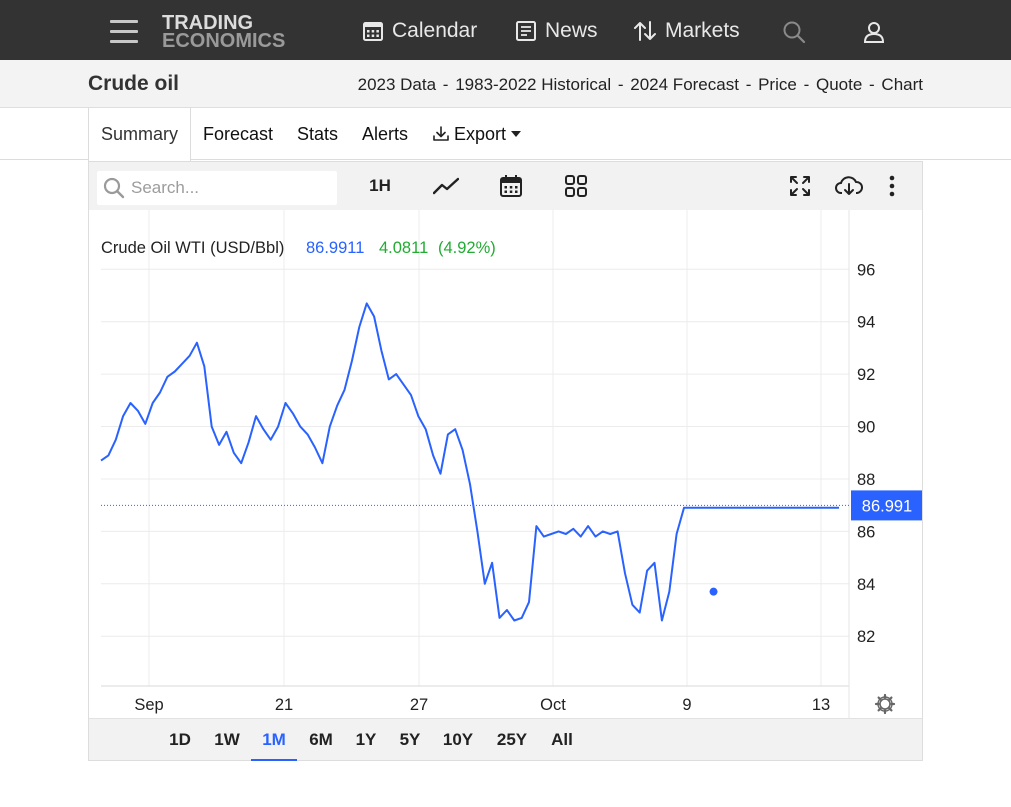 The height and width of the screenshot is (807, 1011). What do you see at coordinates (902, 84) in the screenshot?
I see `link-chart: Chart` at bounding box center [902, 84].